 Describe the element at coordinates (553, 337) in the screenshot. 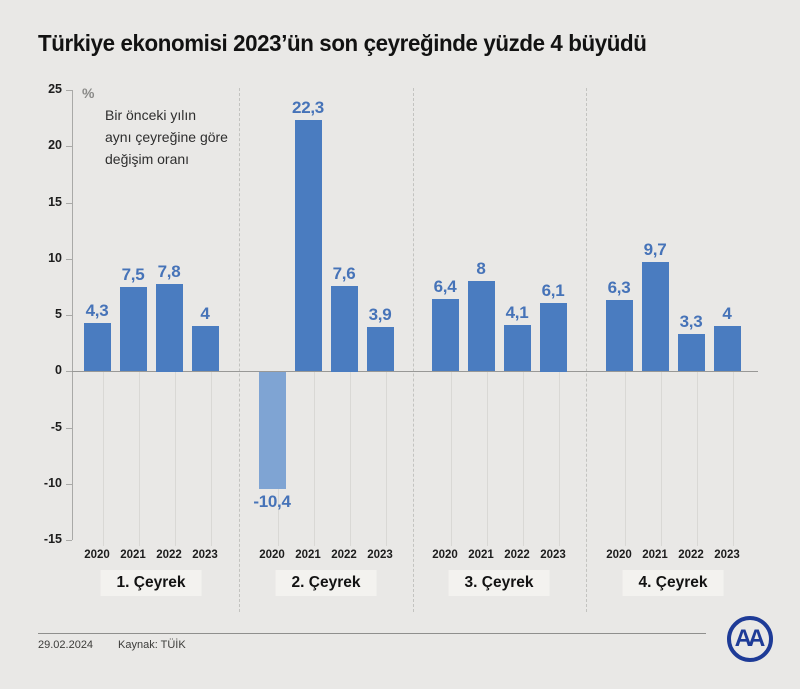

I see `bar-3c-2023` at that location.